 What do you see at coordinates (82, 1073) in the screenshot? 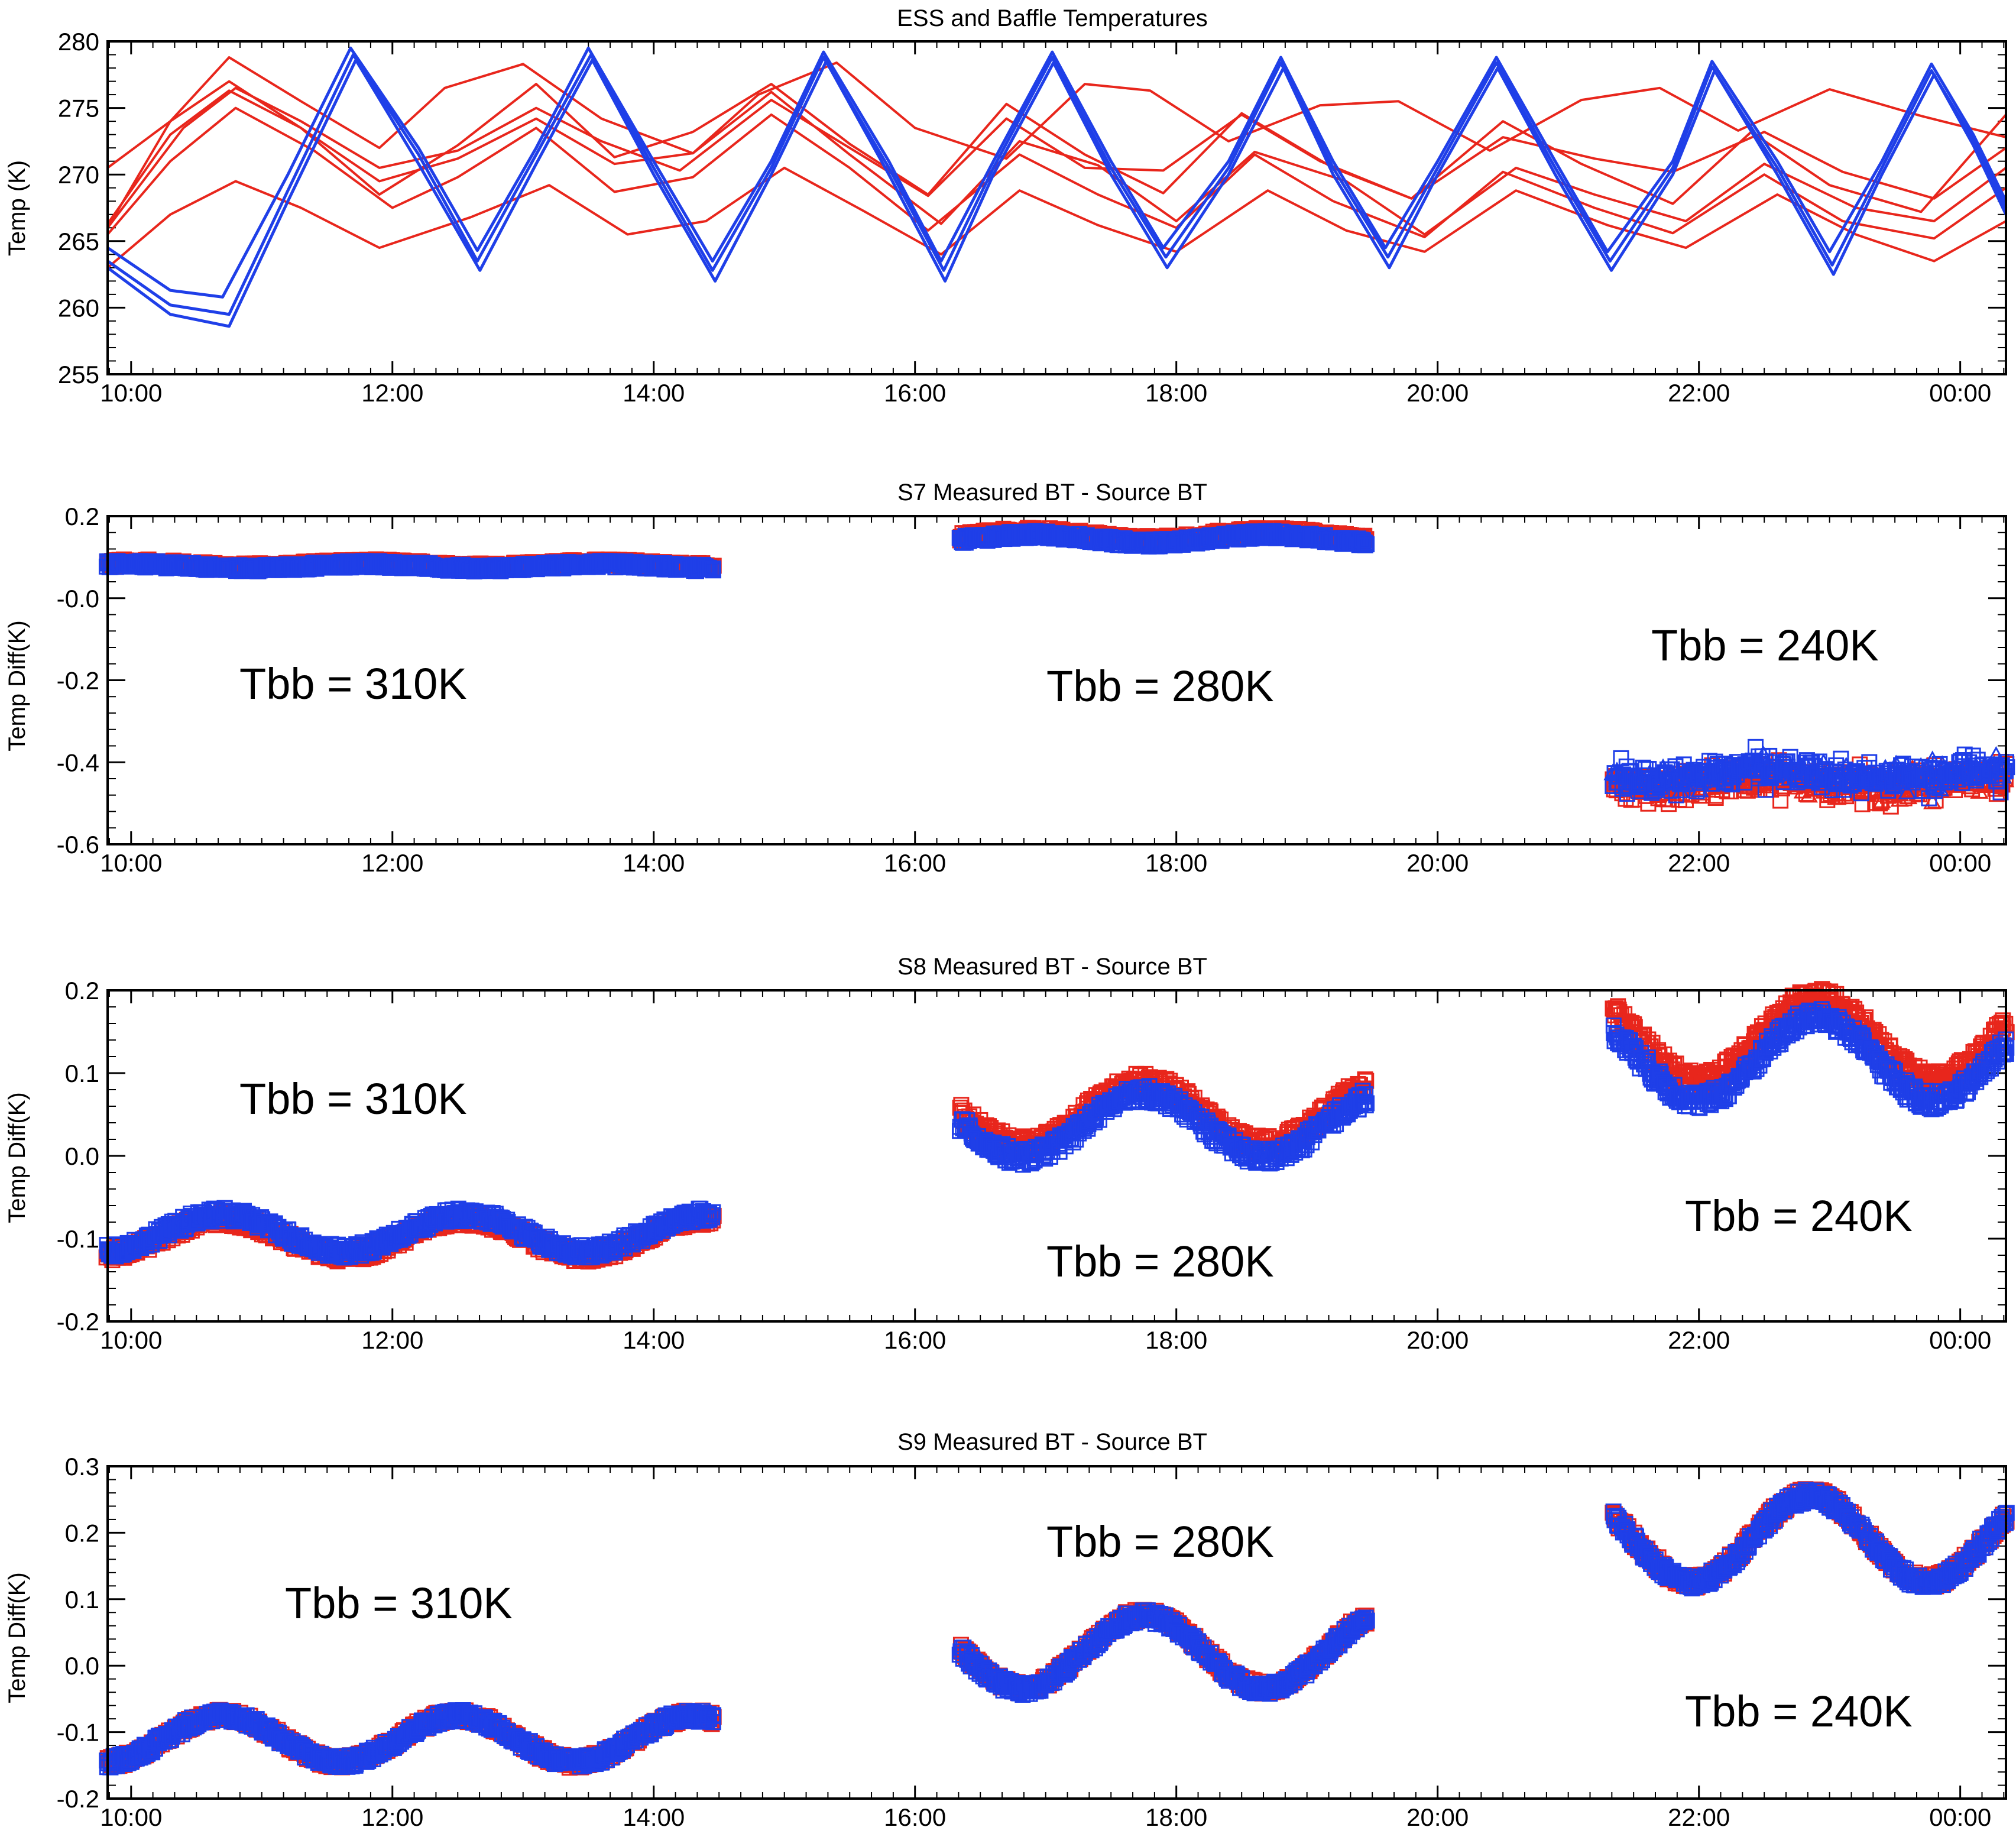
I see `y-tick-label: 0.1` at bounding box center [82, 1073].